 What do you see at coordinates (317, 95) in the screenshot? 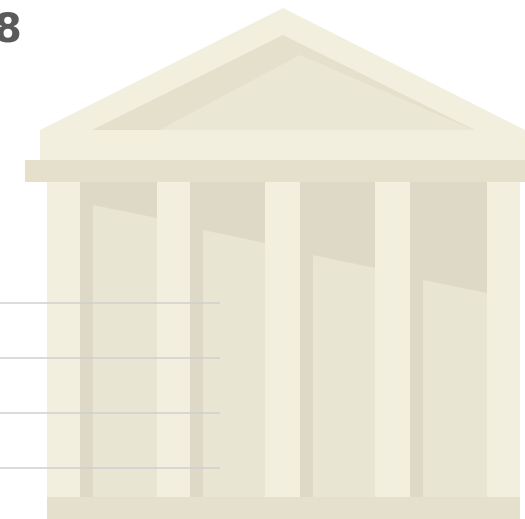
I see `roof-shade` at bounding box center [317, 95].